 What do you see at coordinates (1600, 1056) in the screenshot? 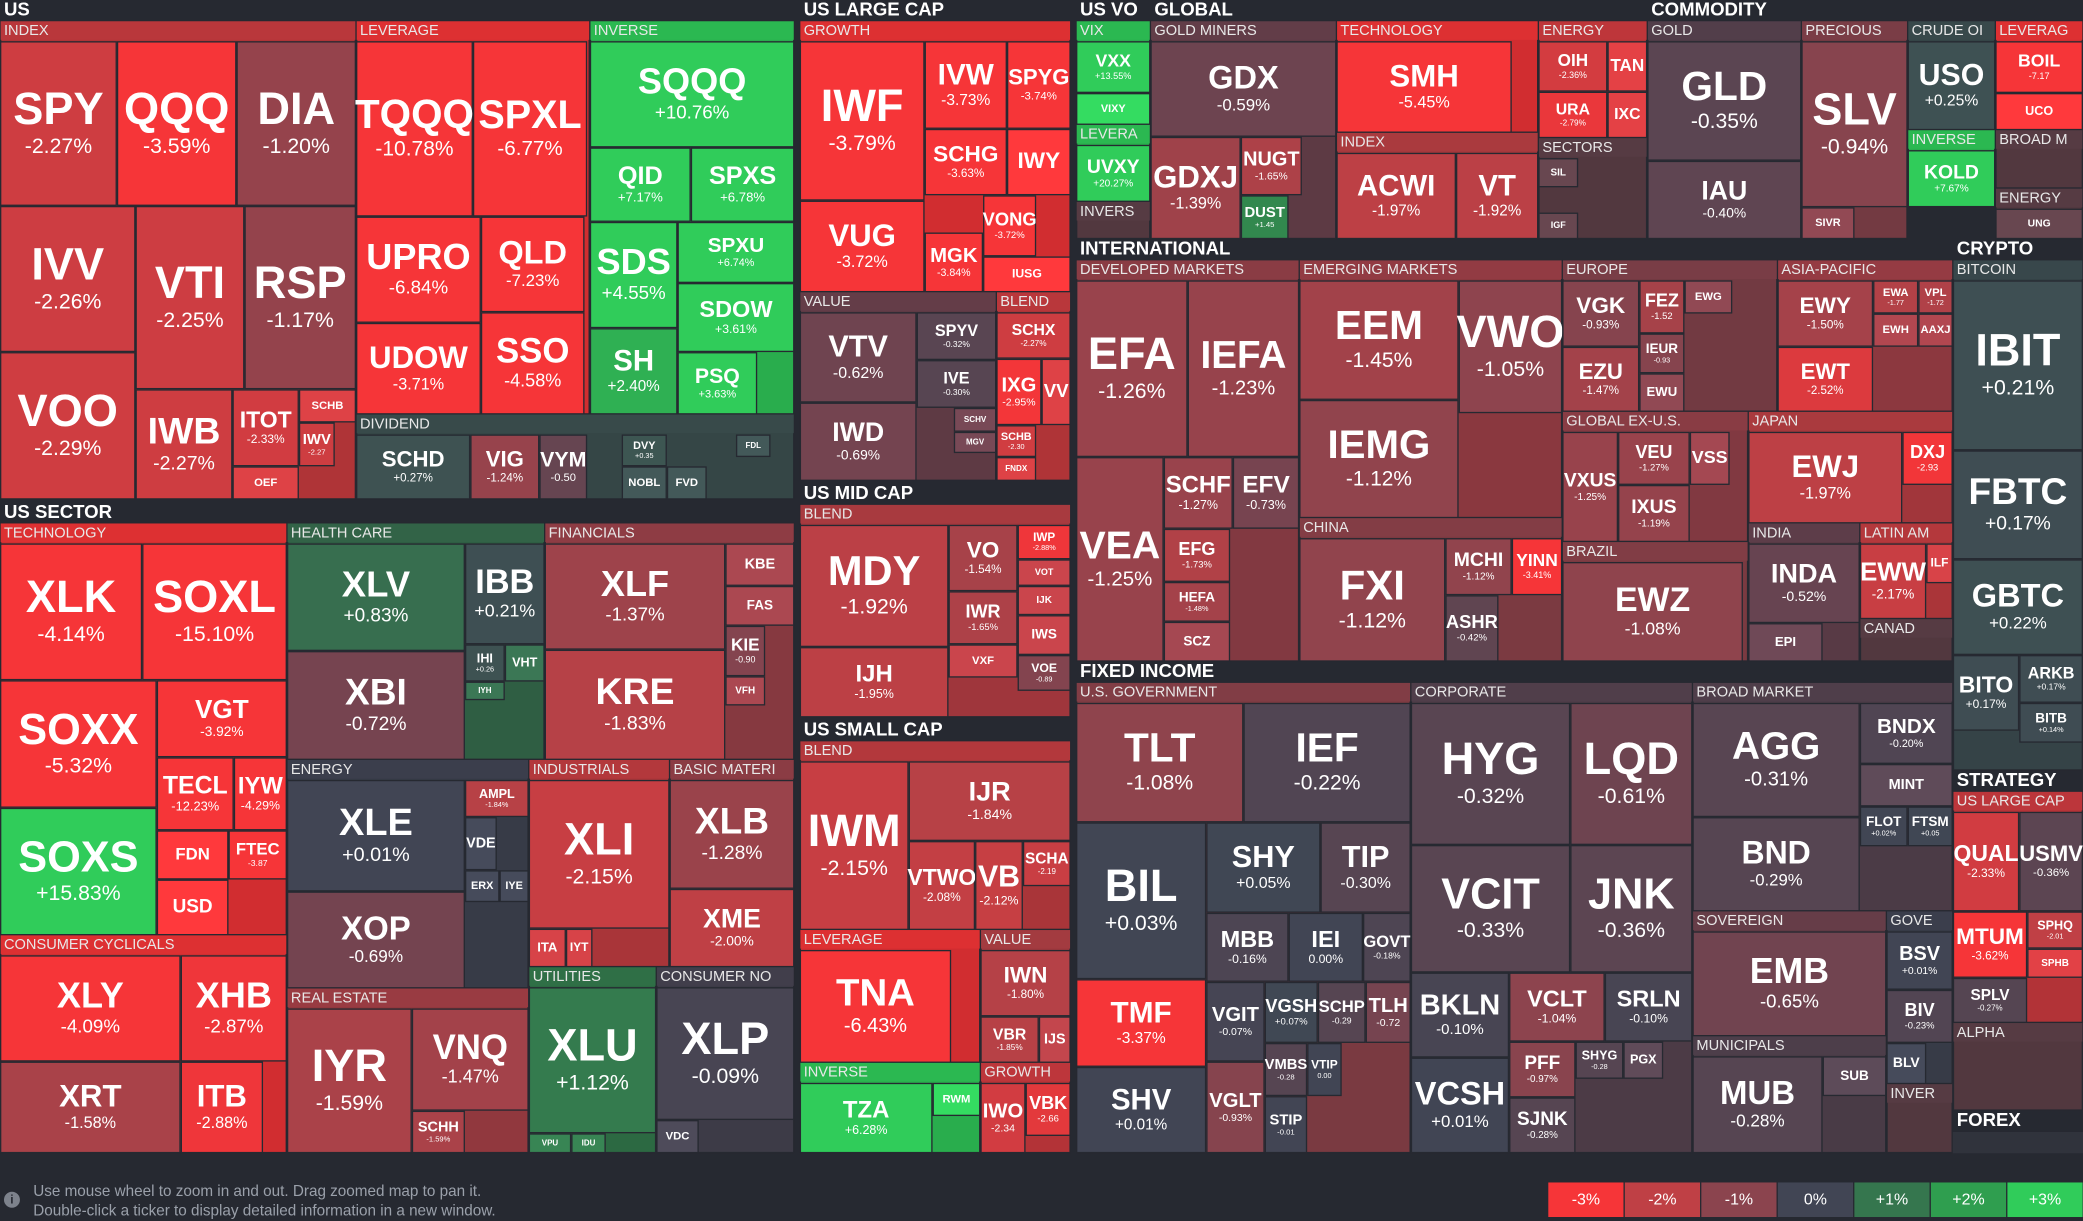
I see `ticker-label: SHYG` at bounding box center [1600, 1056].